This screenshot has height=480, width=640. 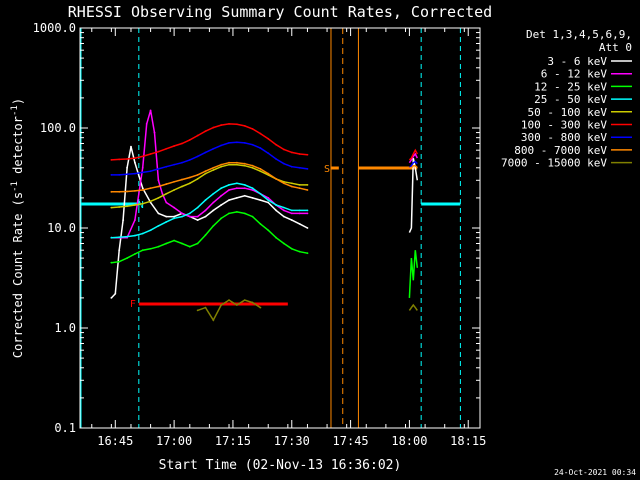 I want to click on legend-label-3-6-kev: 3 - 6 keV, so click(x=577, y=61).